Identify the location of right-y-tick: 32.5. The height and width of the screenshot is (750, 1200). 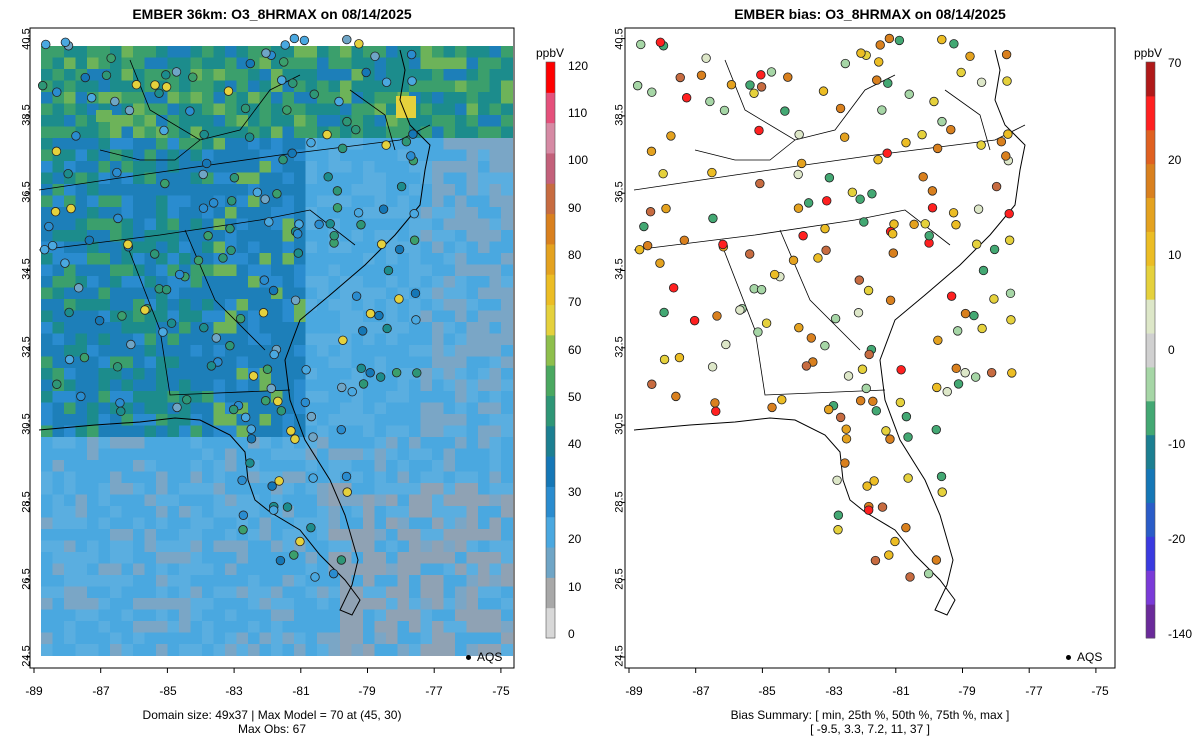
(619, 347).